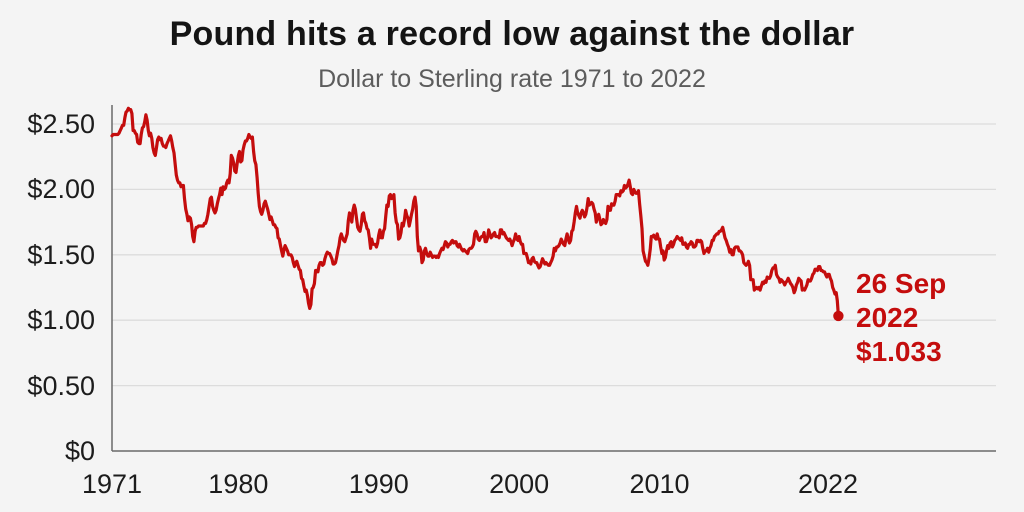 This screenshot has height=512, width=1024. Describe the element at coordinates (112, 484) in the screenshot. I see `x-axis-tick-label: 1971` at that location.